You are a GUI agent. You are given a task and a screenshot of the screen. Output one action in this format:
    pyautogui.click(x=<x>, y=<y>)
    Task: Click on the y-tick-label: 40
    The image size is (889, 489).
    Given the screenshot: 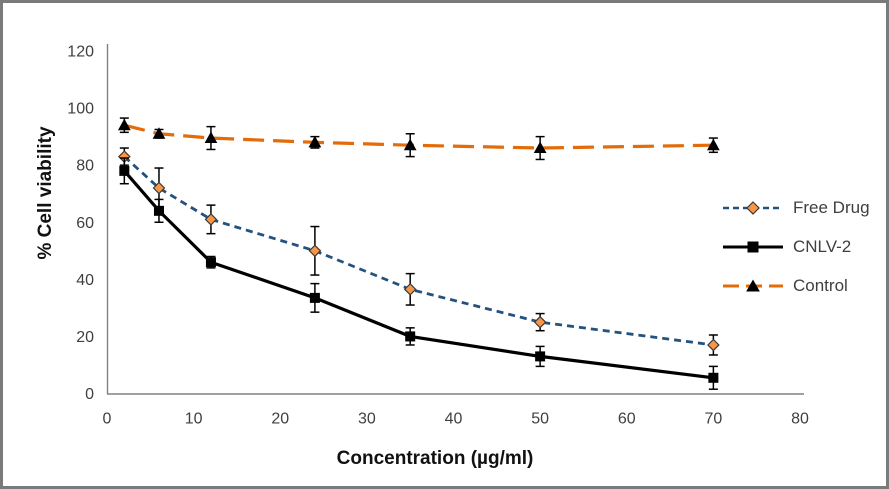 What is the action you would take?
    pyautogui.click(x=85, y=280)
    